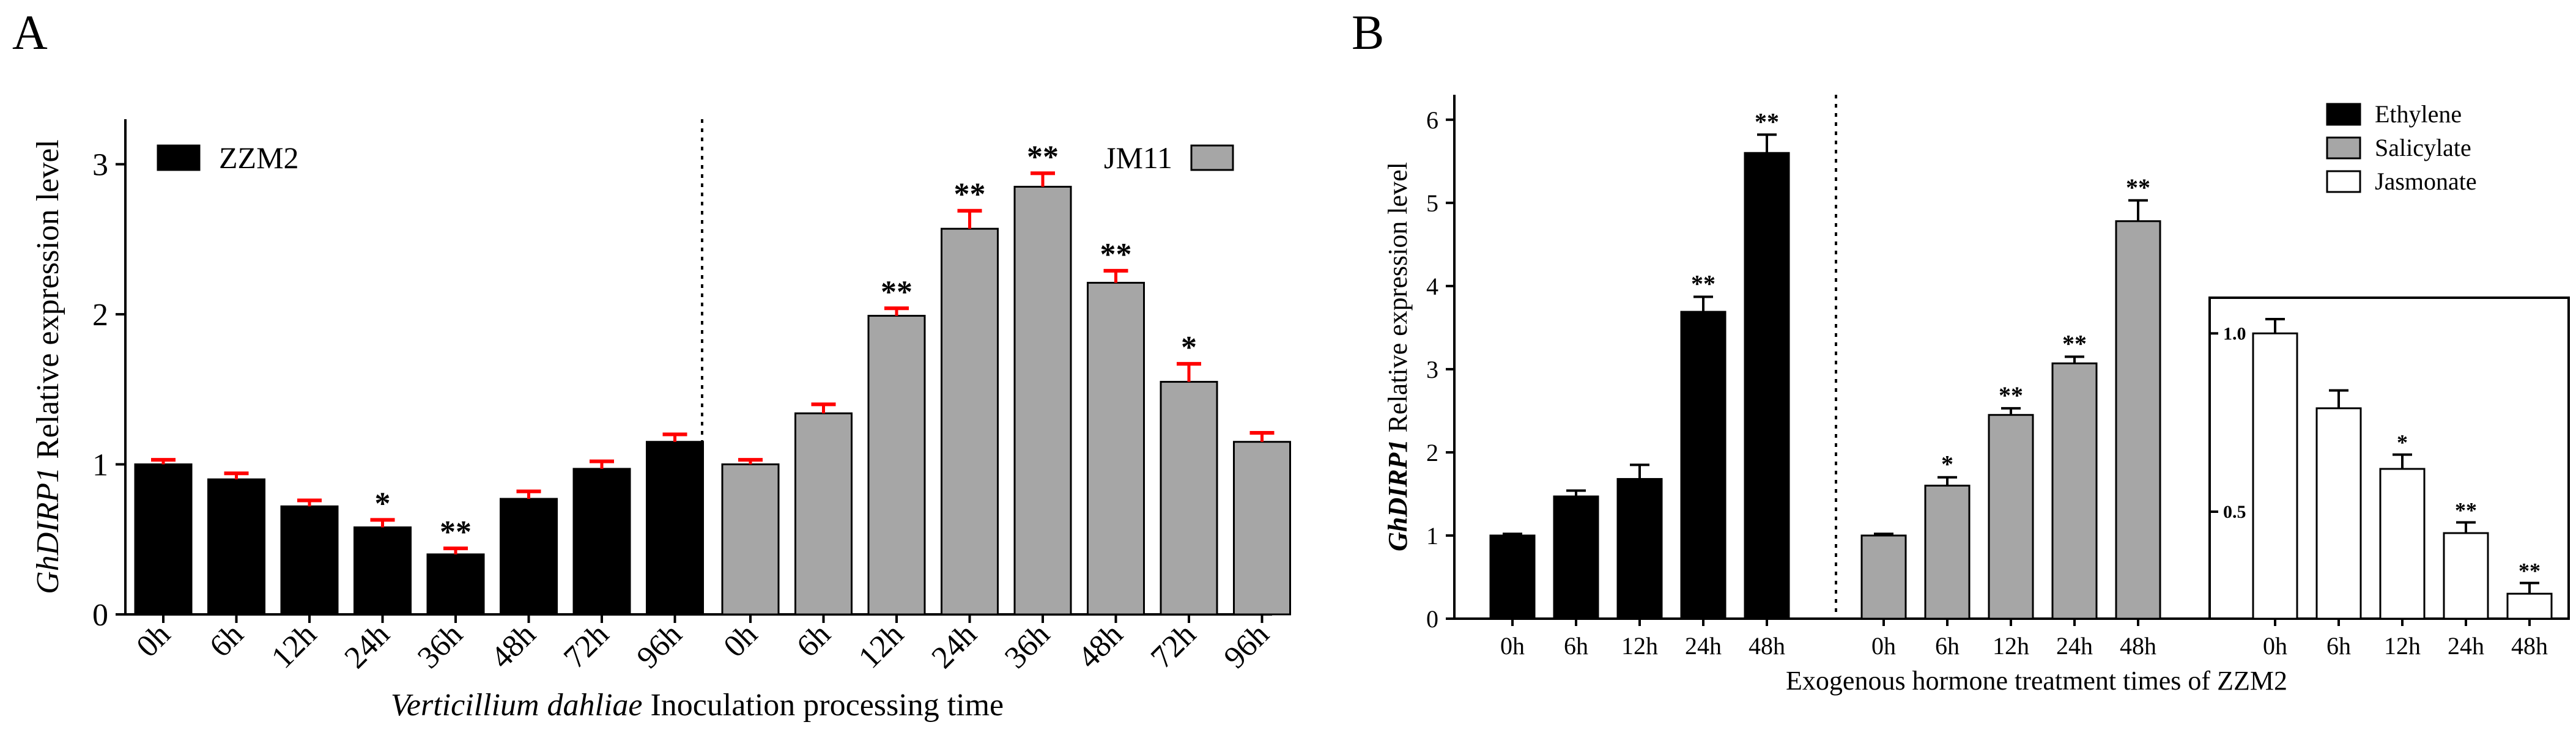 This screenshot has width=2576, height=733. Describe the element at coordinates (1432, 536) in the screenshot. I see `y-tick-label-b: 1` at that location.